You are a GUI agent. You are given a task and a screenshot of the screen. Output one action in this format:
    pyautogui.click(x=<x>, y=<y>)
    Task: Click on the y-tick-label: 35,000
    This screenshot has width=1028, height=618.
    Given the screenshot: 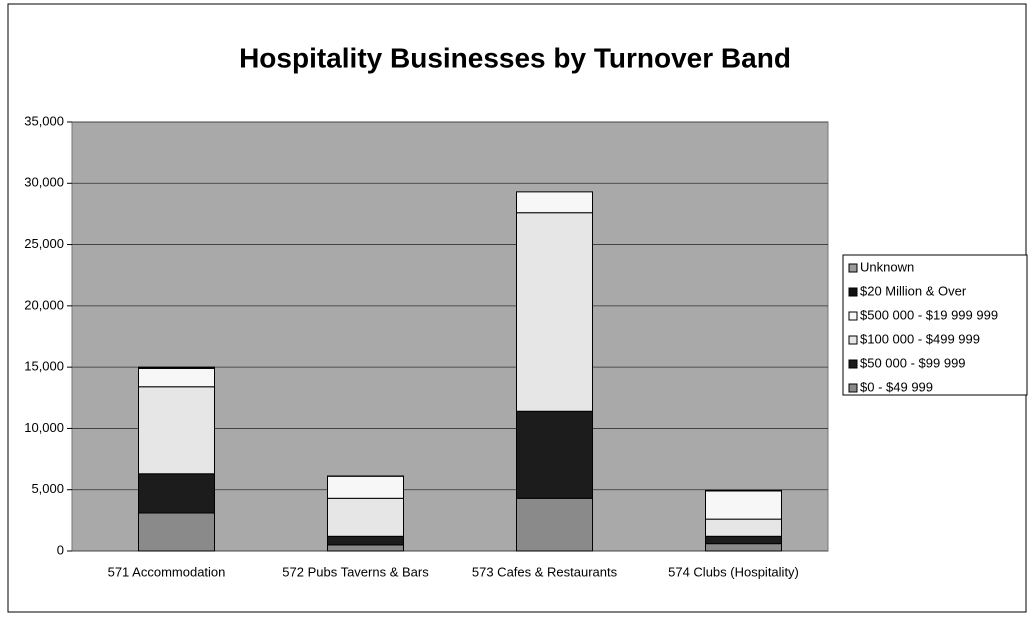 What is the action you would take?
    pyautogui.click(x=44, y=120)
    